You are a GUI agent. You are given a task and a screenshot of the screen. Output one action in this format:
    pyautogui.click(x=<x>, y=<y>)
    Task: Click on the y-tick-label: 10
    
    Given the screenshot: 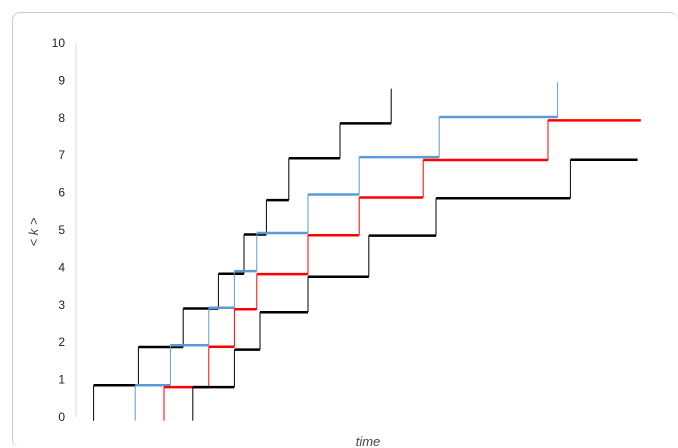 What is the action you would take?
    pyautogui.click(x=59, y=43)
    